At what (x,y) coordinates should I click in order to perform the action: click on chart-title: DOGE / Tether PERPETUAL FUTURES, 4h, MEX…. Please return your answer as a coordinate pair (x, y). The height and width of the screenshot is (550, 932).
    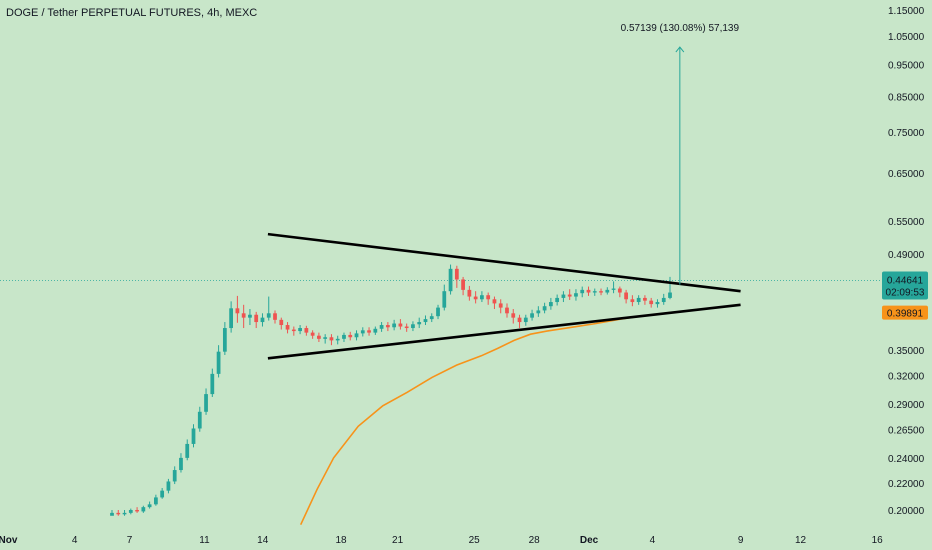
    Looking at the image, I should click on (131, 13).